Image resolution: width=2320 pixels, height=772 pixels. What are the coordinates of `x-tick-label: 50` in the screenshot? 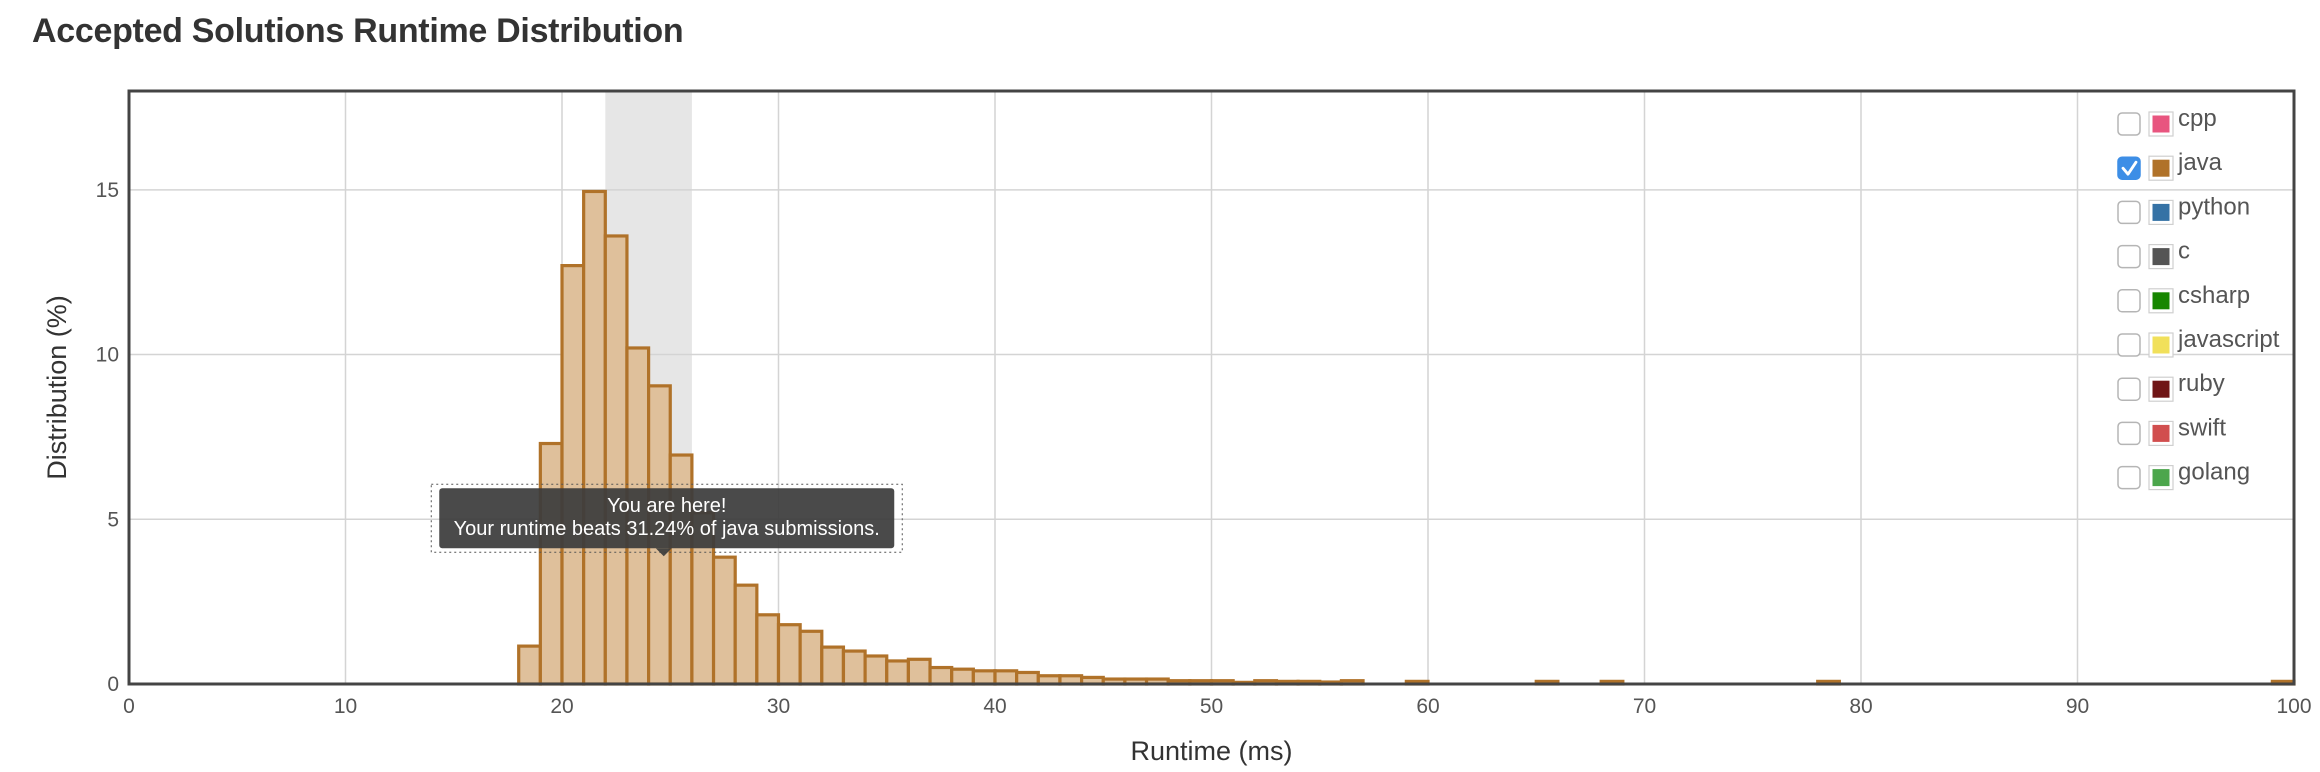 It's located at (1211, 706).